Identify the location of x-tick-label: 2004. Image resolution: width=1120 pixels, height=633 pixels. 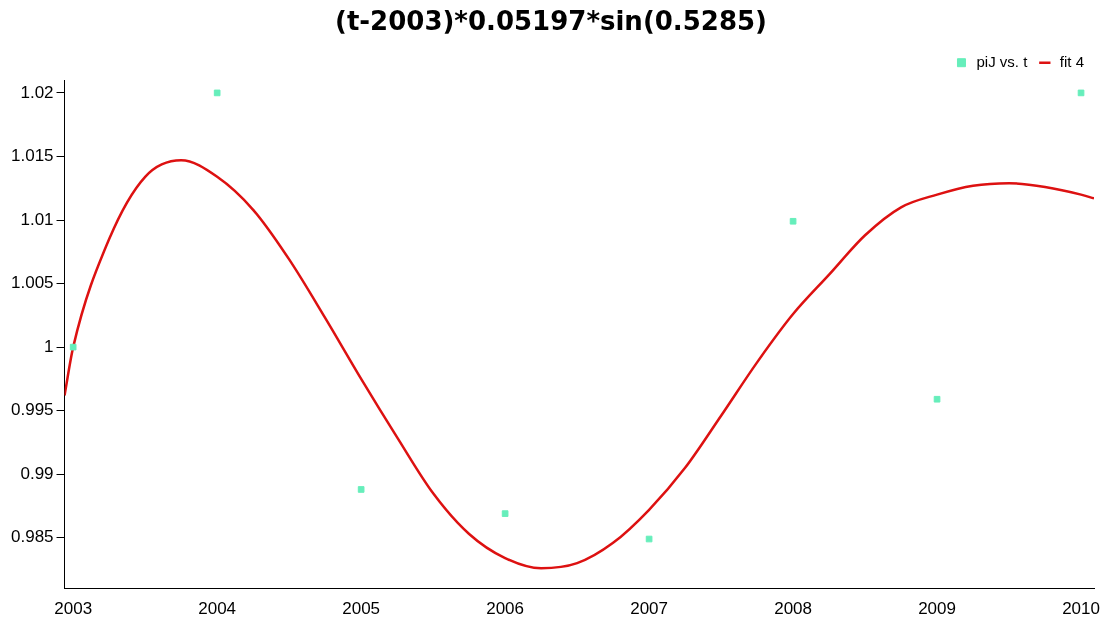
(217, 609).